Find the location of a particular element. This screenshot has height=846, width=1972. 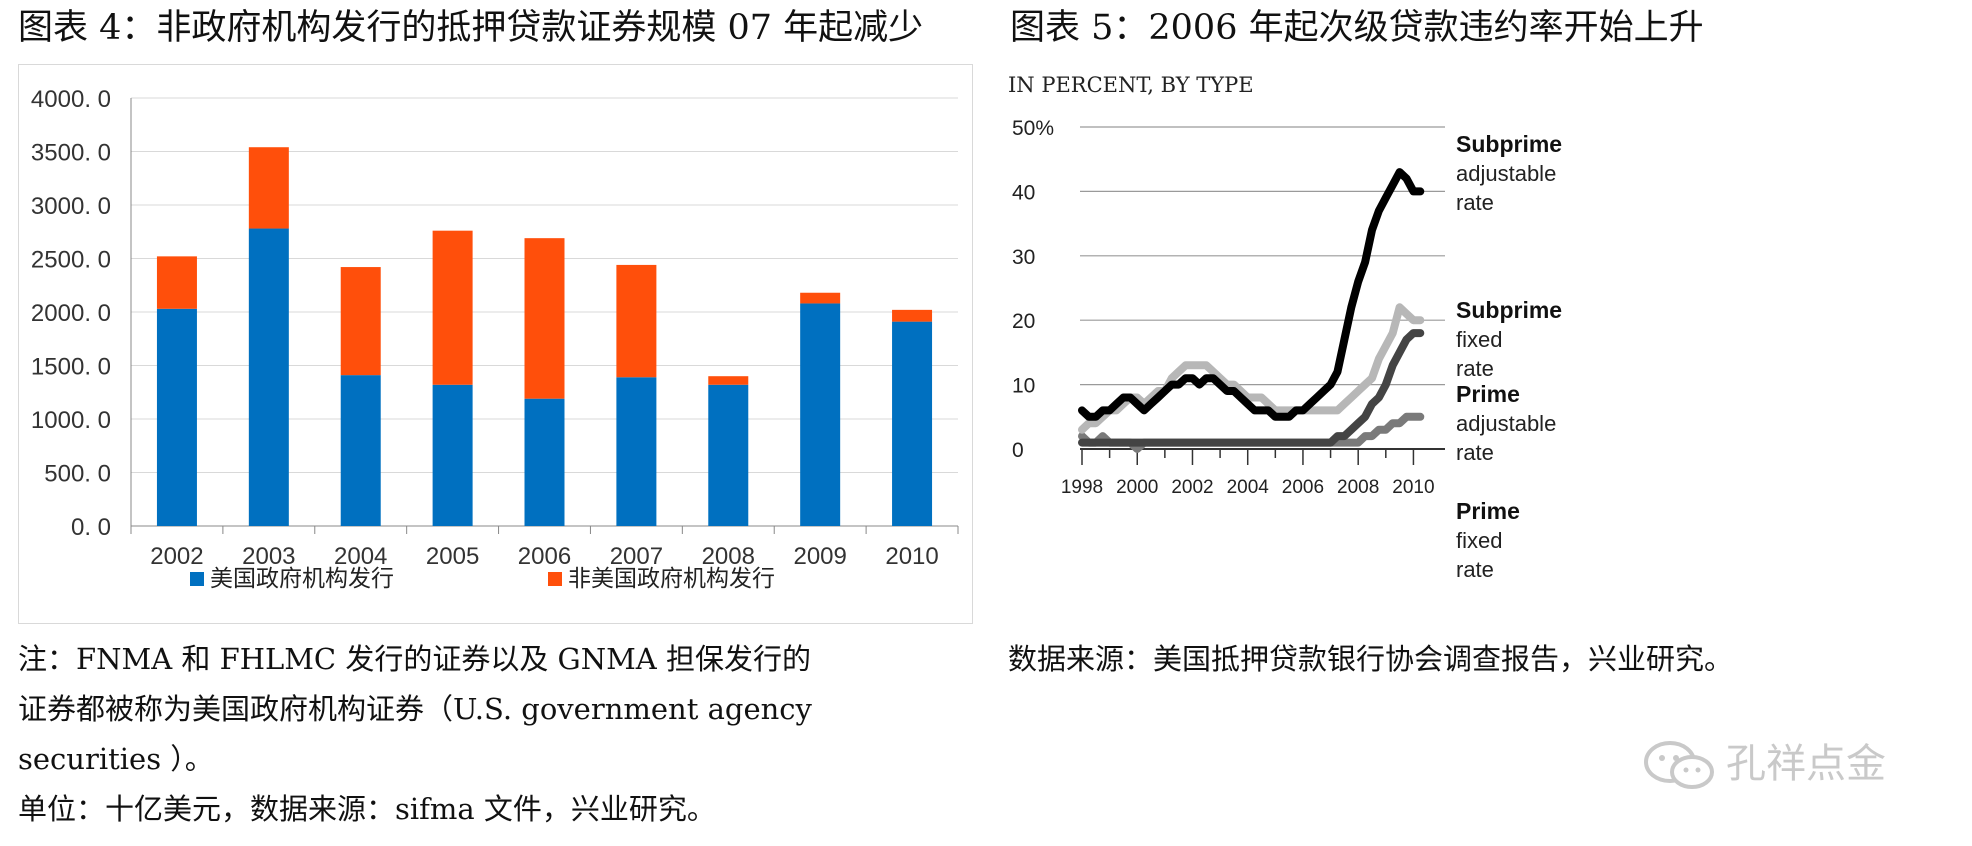

y-tick-label: 50% is located at coordinates (1033, 128).